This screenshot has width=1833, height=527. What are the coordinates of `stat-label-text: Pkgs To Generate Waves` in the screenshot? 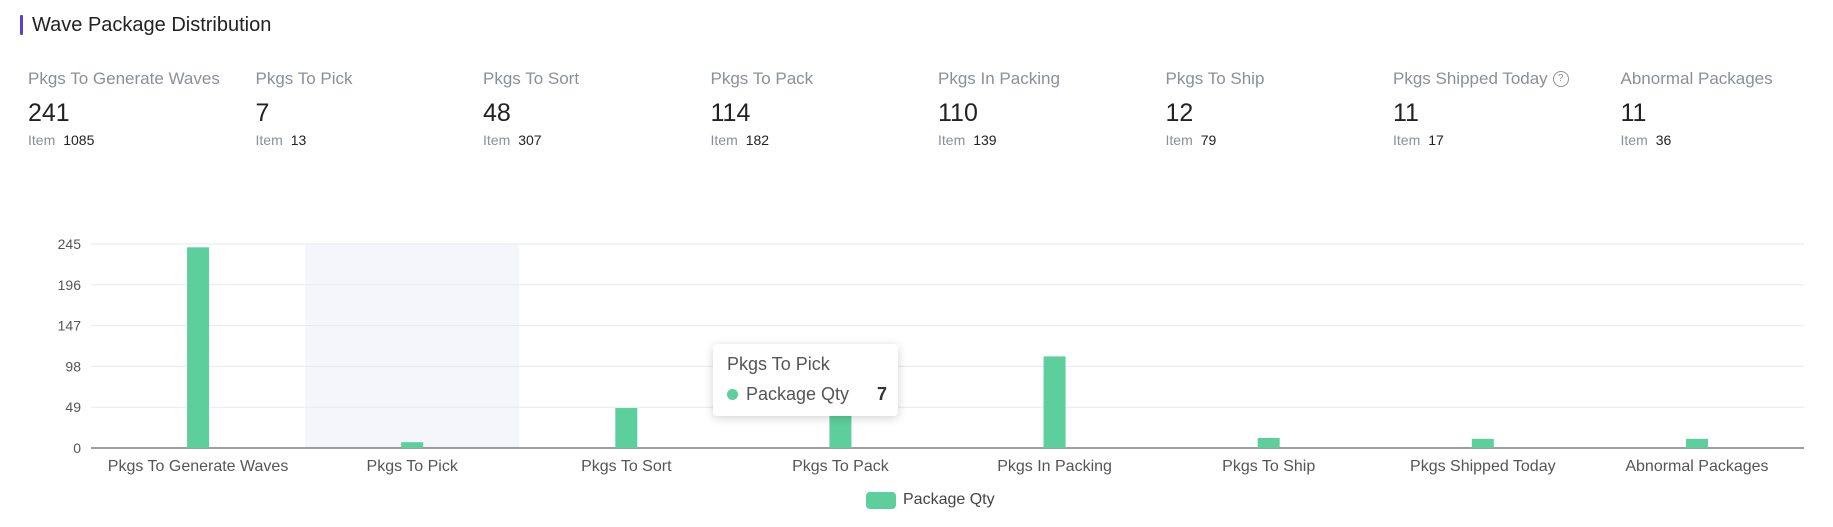 It's located at (124, 78).